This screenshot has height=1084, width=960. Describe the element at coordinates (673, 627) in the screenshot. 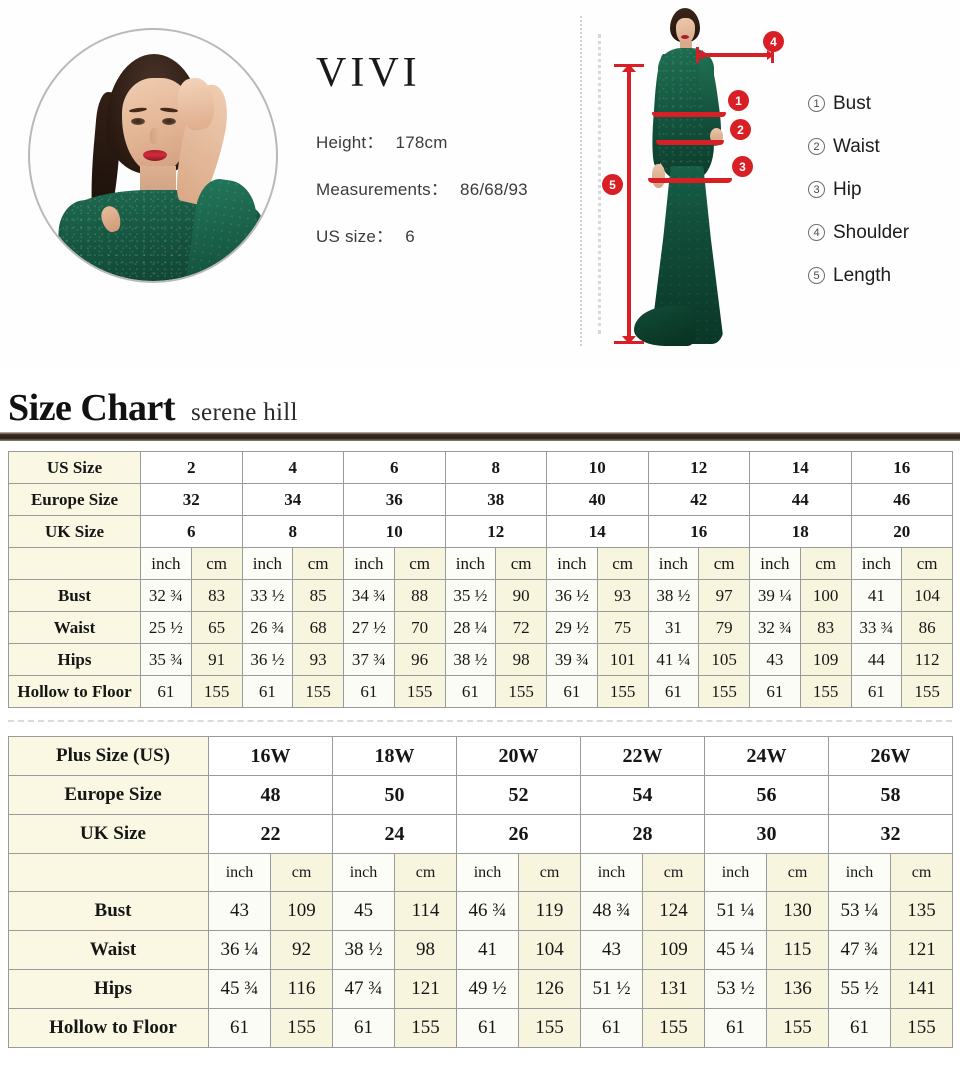

I see `cell-waist-inch-6: 31` at that location.